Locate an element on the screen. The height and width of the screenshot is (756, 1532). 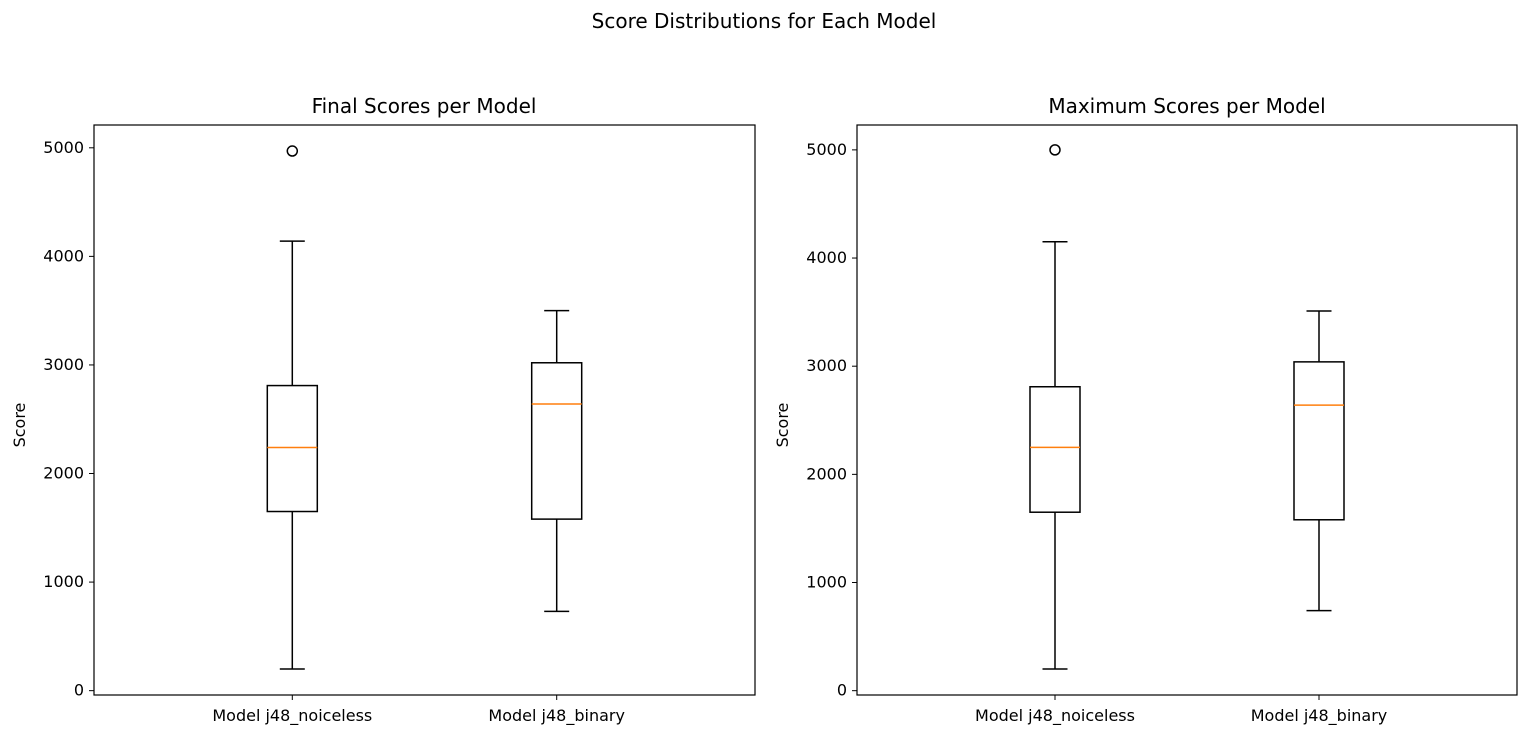
final-scores-plot-title: Final Scores per Model is located at coordinates (424, 106).